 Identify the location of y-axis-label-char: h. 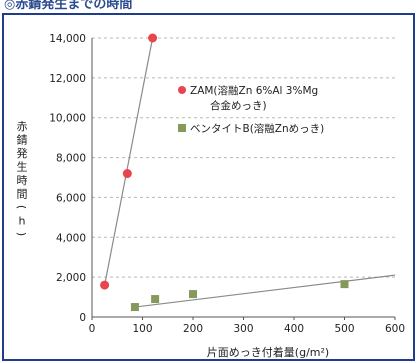
(22, 221).